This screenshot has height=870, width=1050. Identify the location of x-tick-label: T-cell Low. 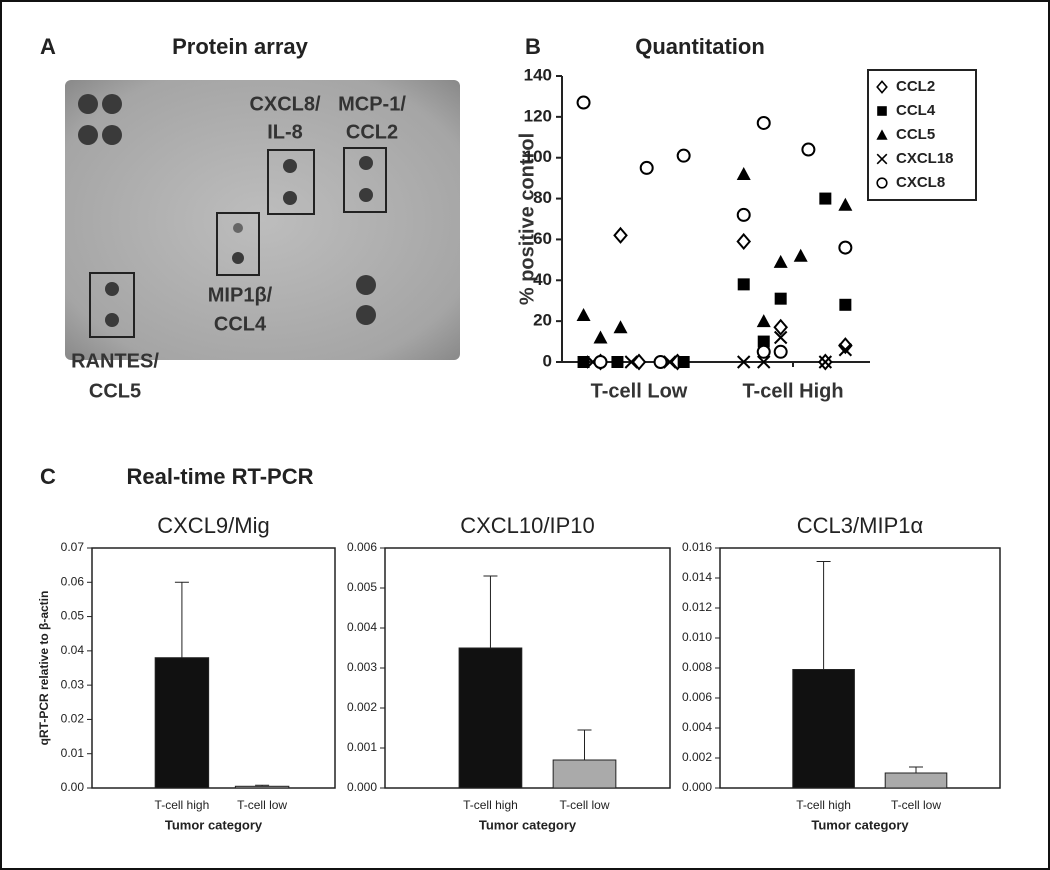
(639, 391).